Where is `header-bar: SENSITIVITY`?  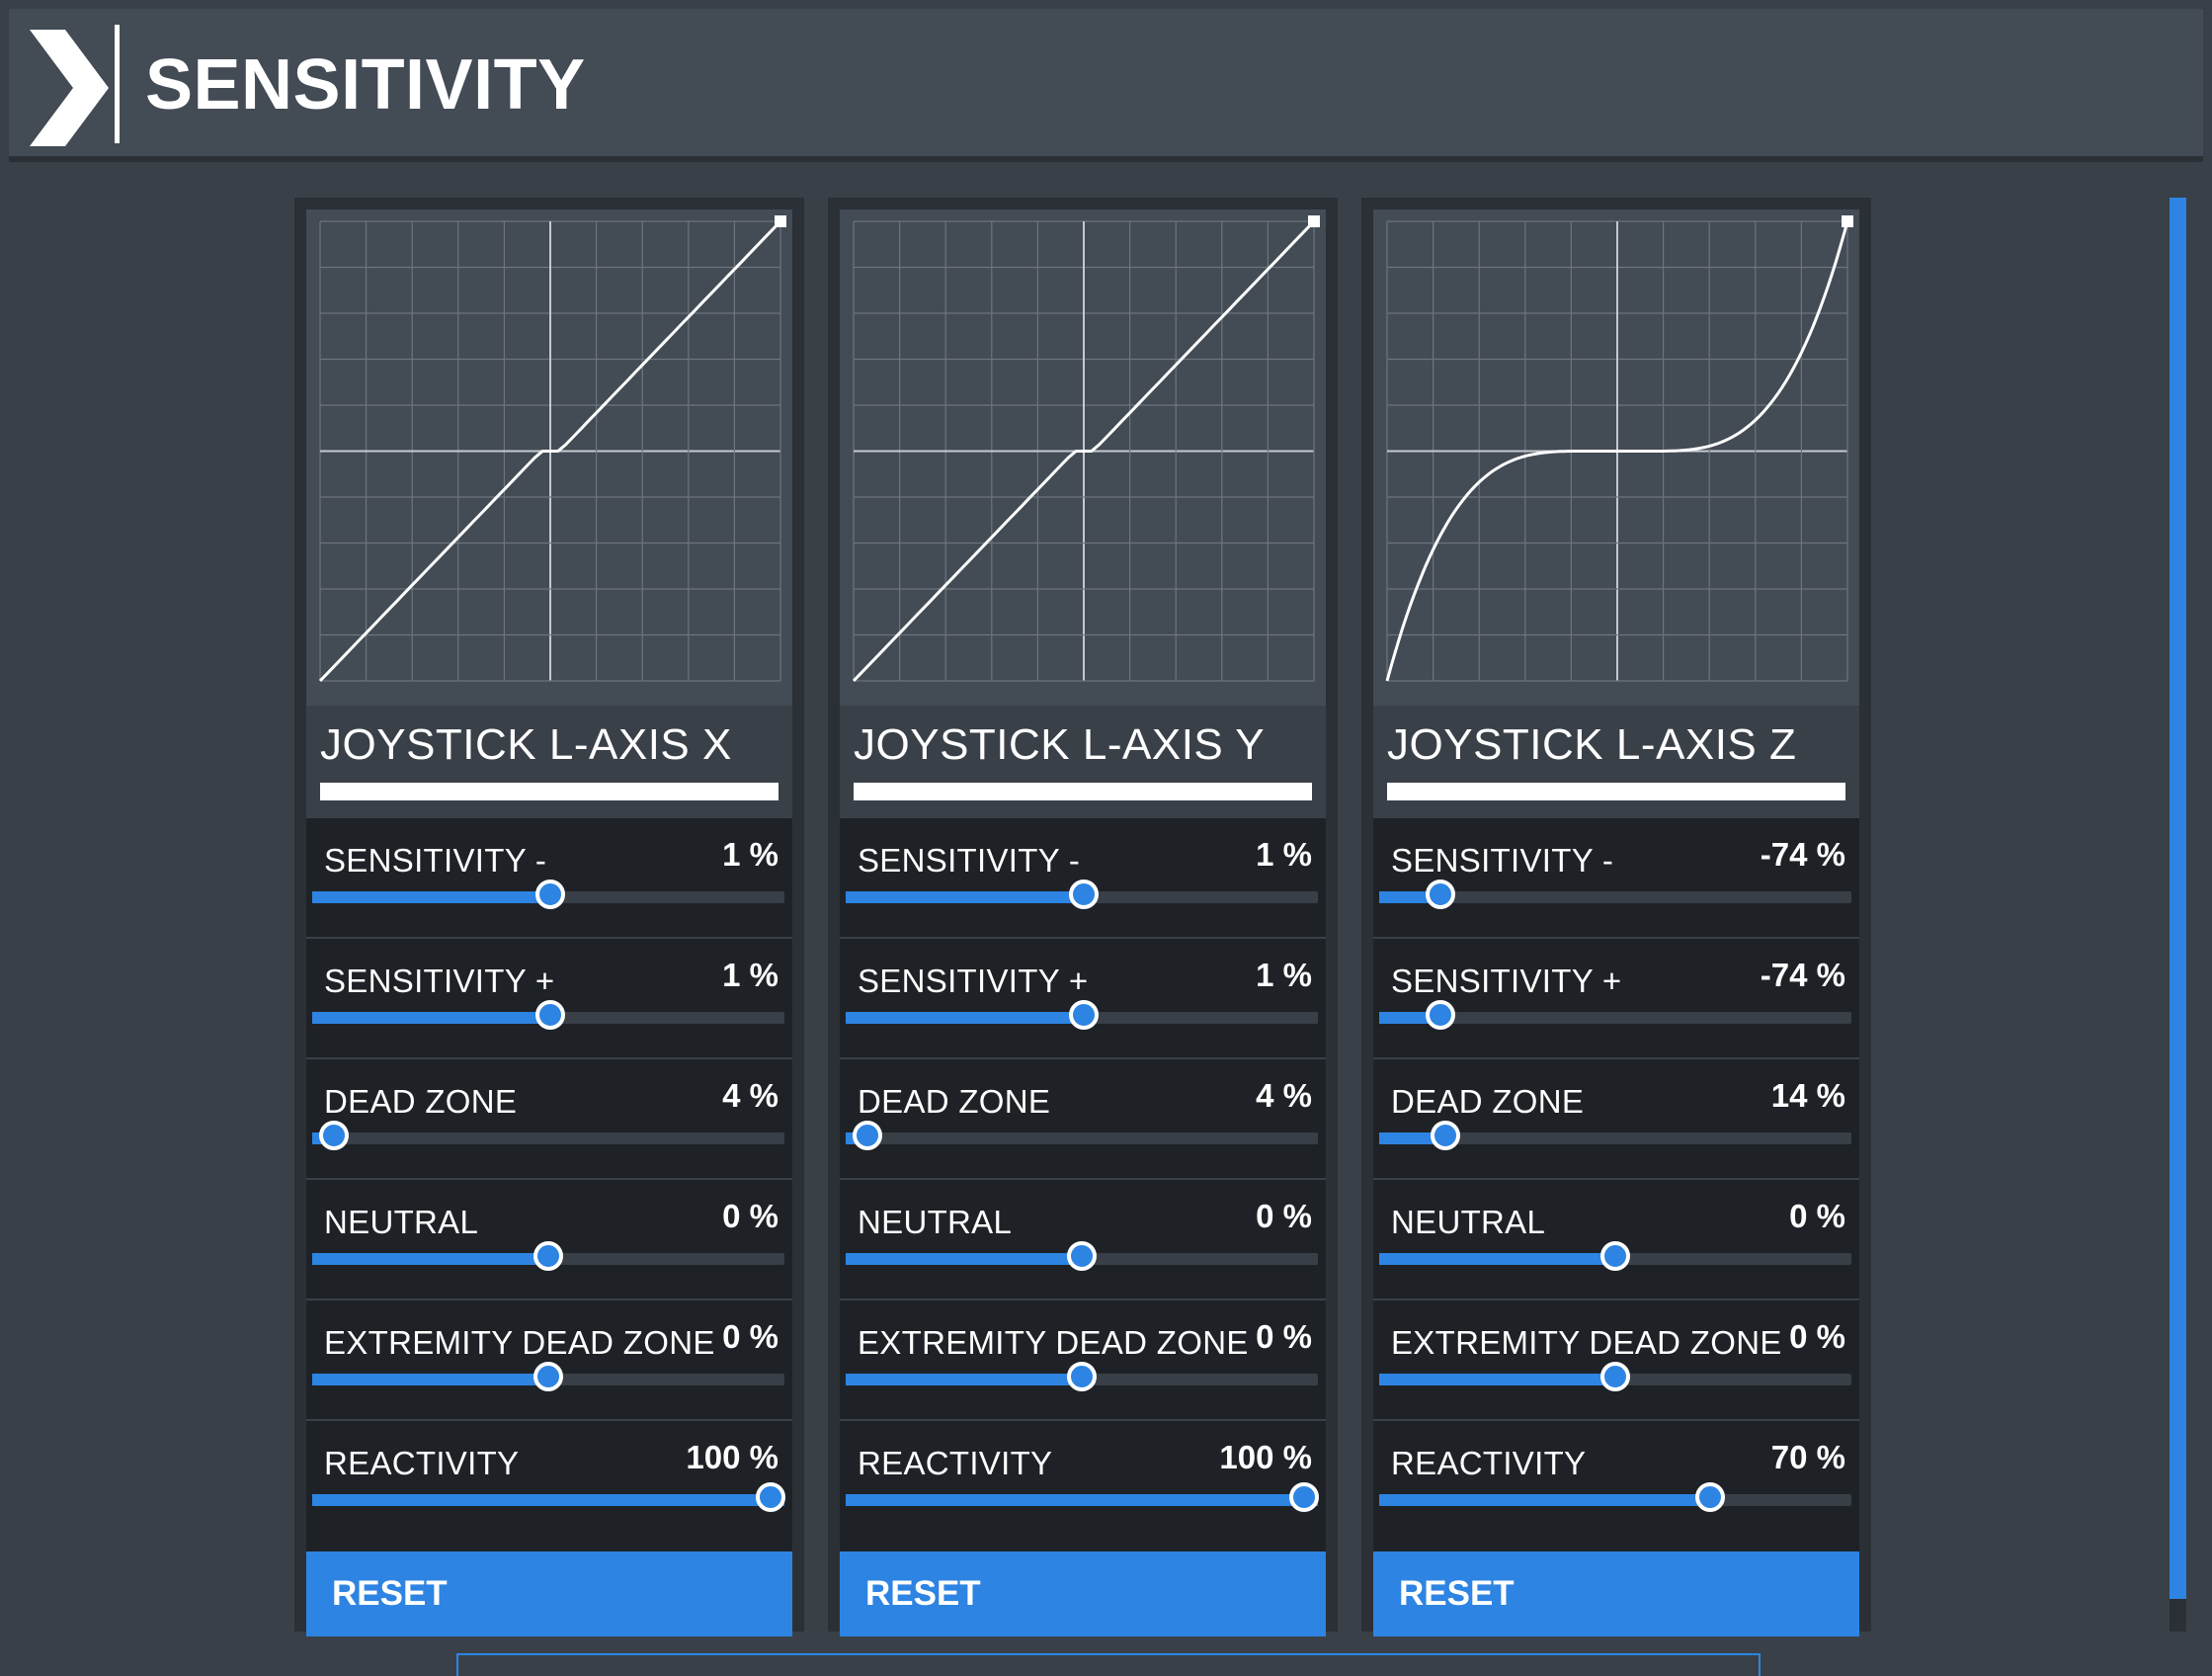
header-bar: SENSITIVITY is located at coordinates (1106, 85).